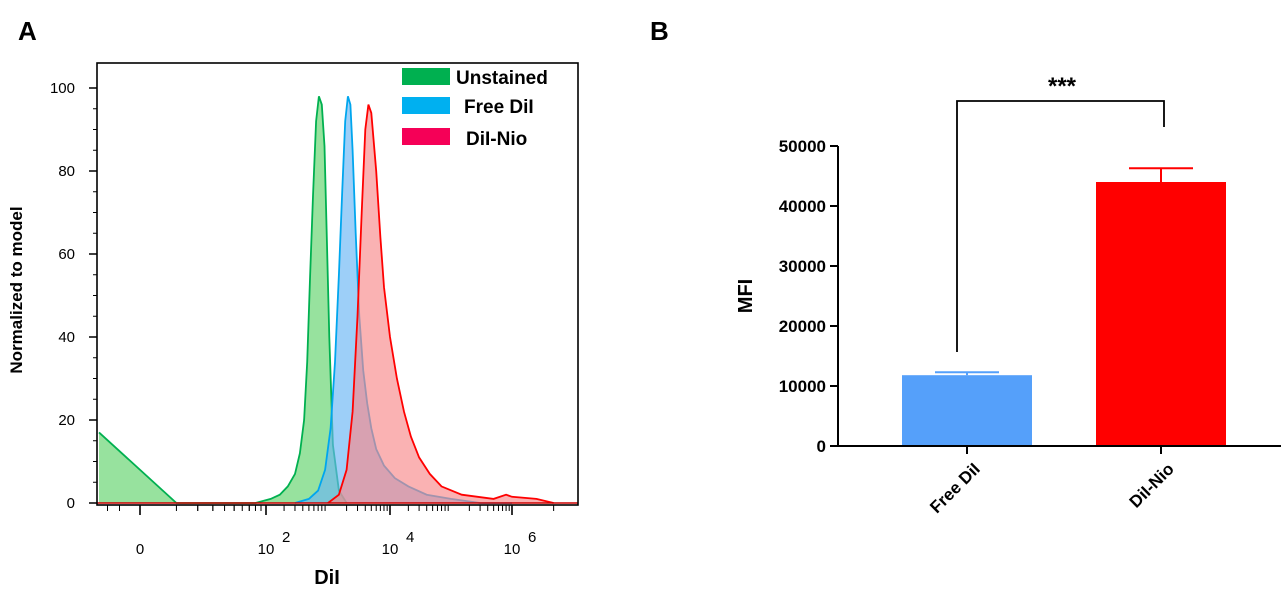  Describe the element at coordinates (71, 503) in the screenshot. I see `histogram-y-tick-label: 0` at that location.